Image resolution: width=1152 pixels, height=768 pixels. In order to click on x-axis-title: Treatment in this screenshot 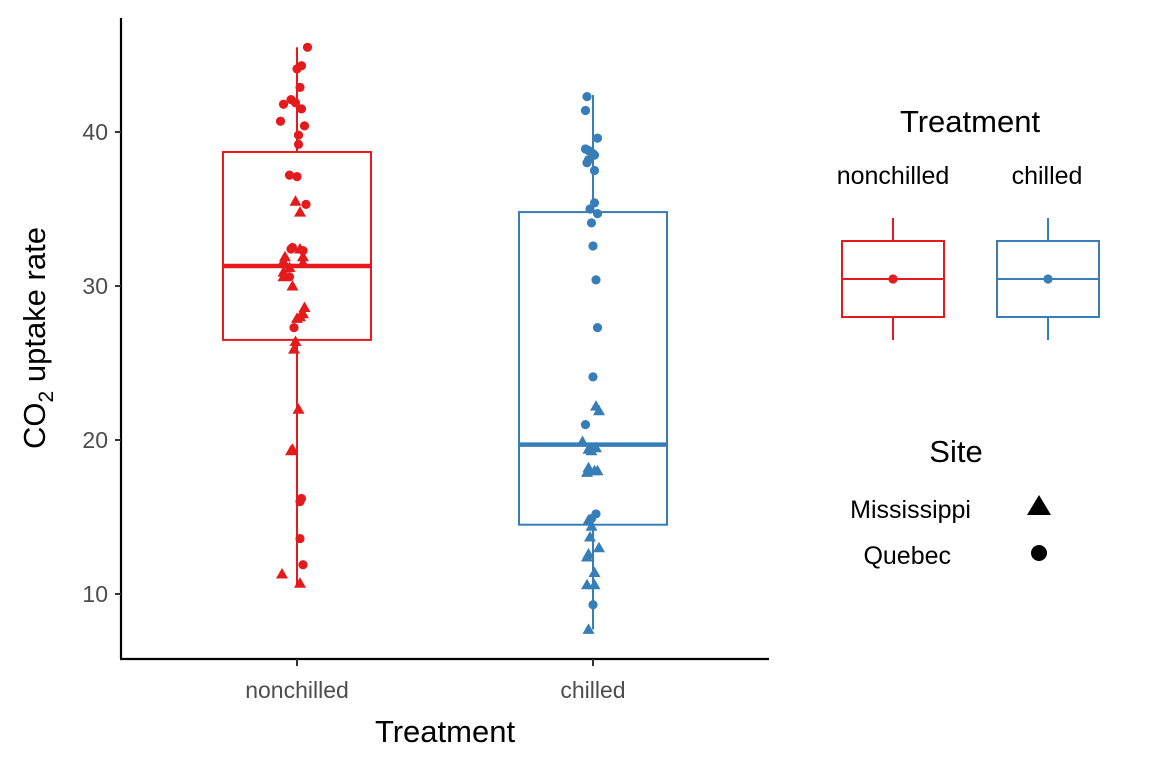, I will do `click(445, 731)`.